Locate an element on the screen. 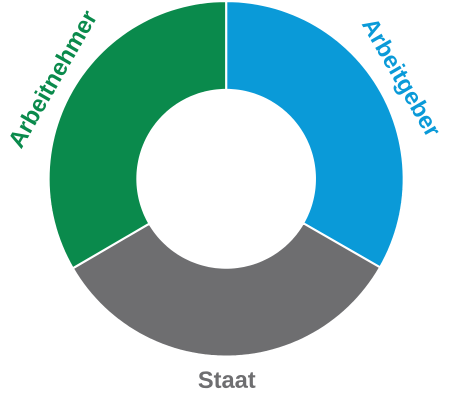 The height and width of the screenshot is (393, 449). slice-label: Staat is located at coordinates (227, 379).